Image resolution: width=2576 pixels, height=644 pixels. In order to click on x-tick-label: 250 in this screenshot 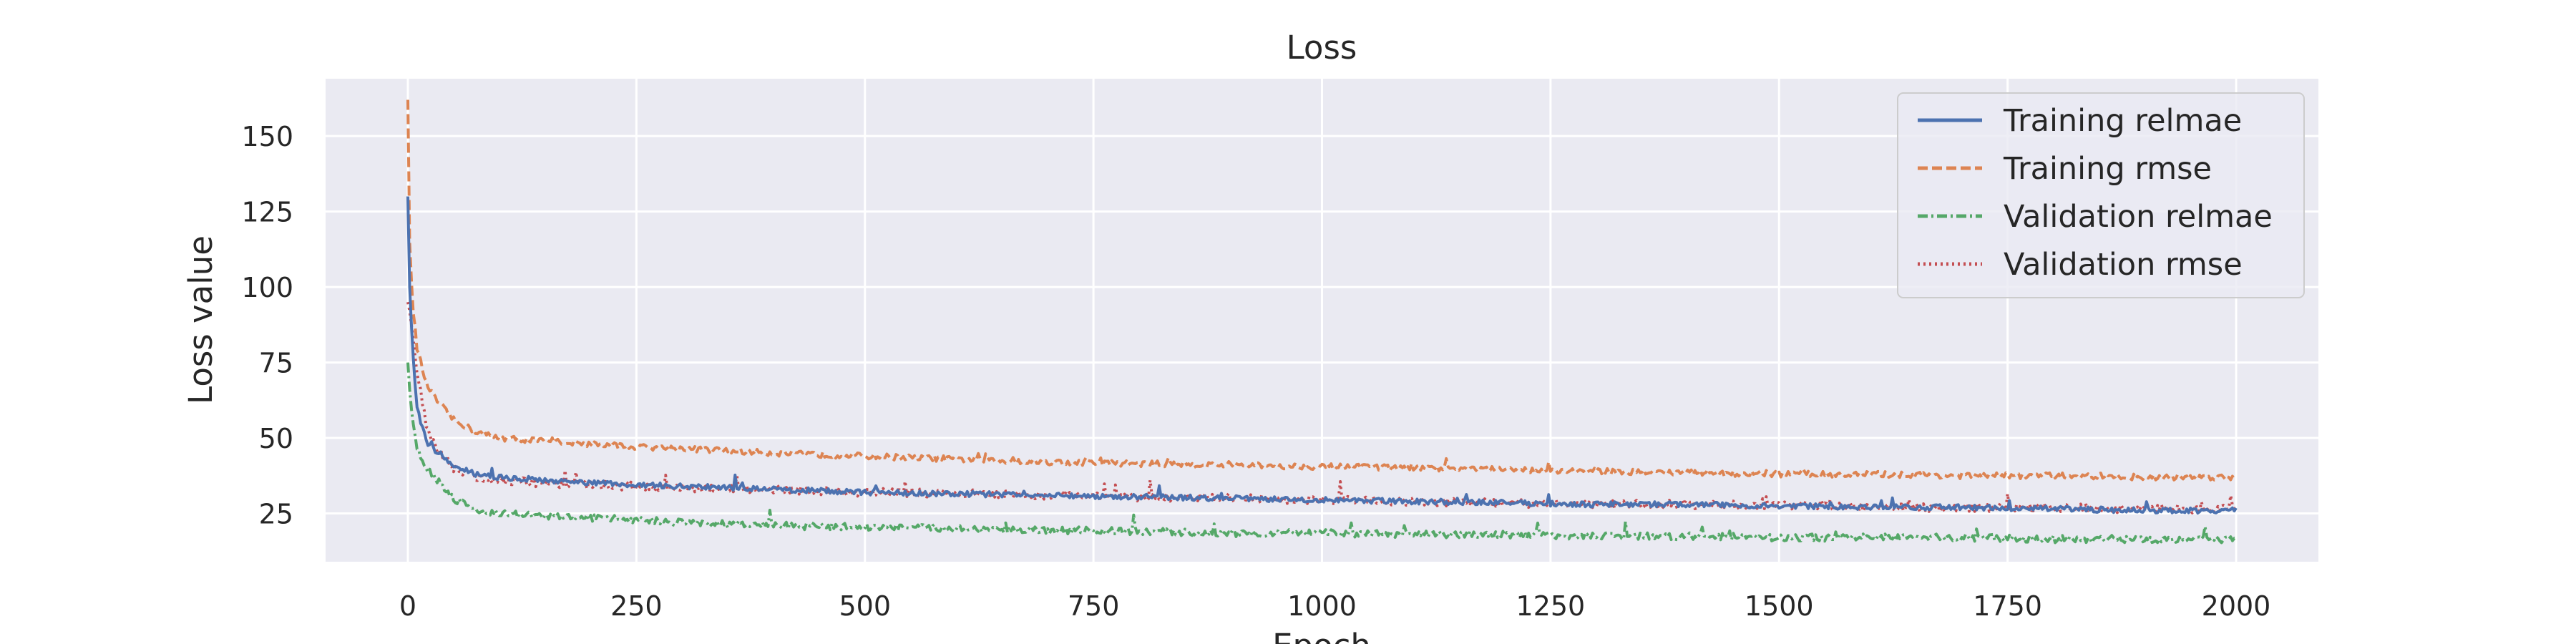, I will do `click(636, 606)`.